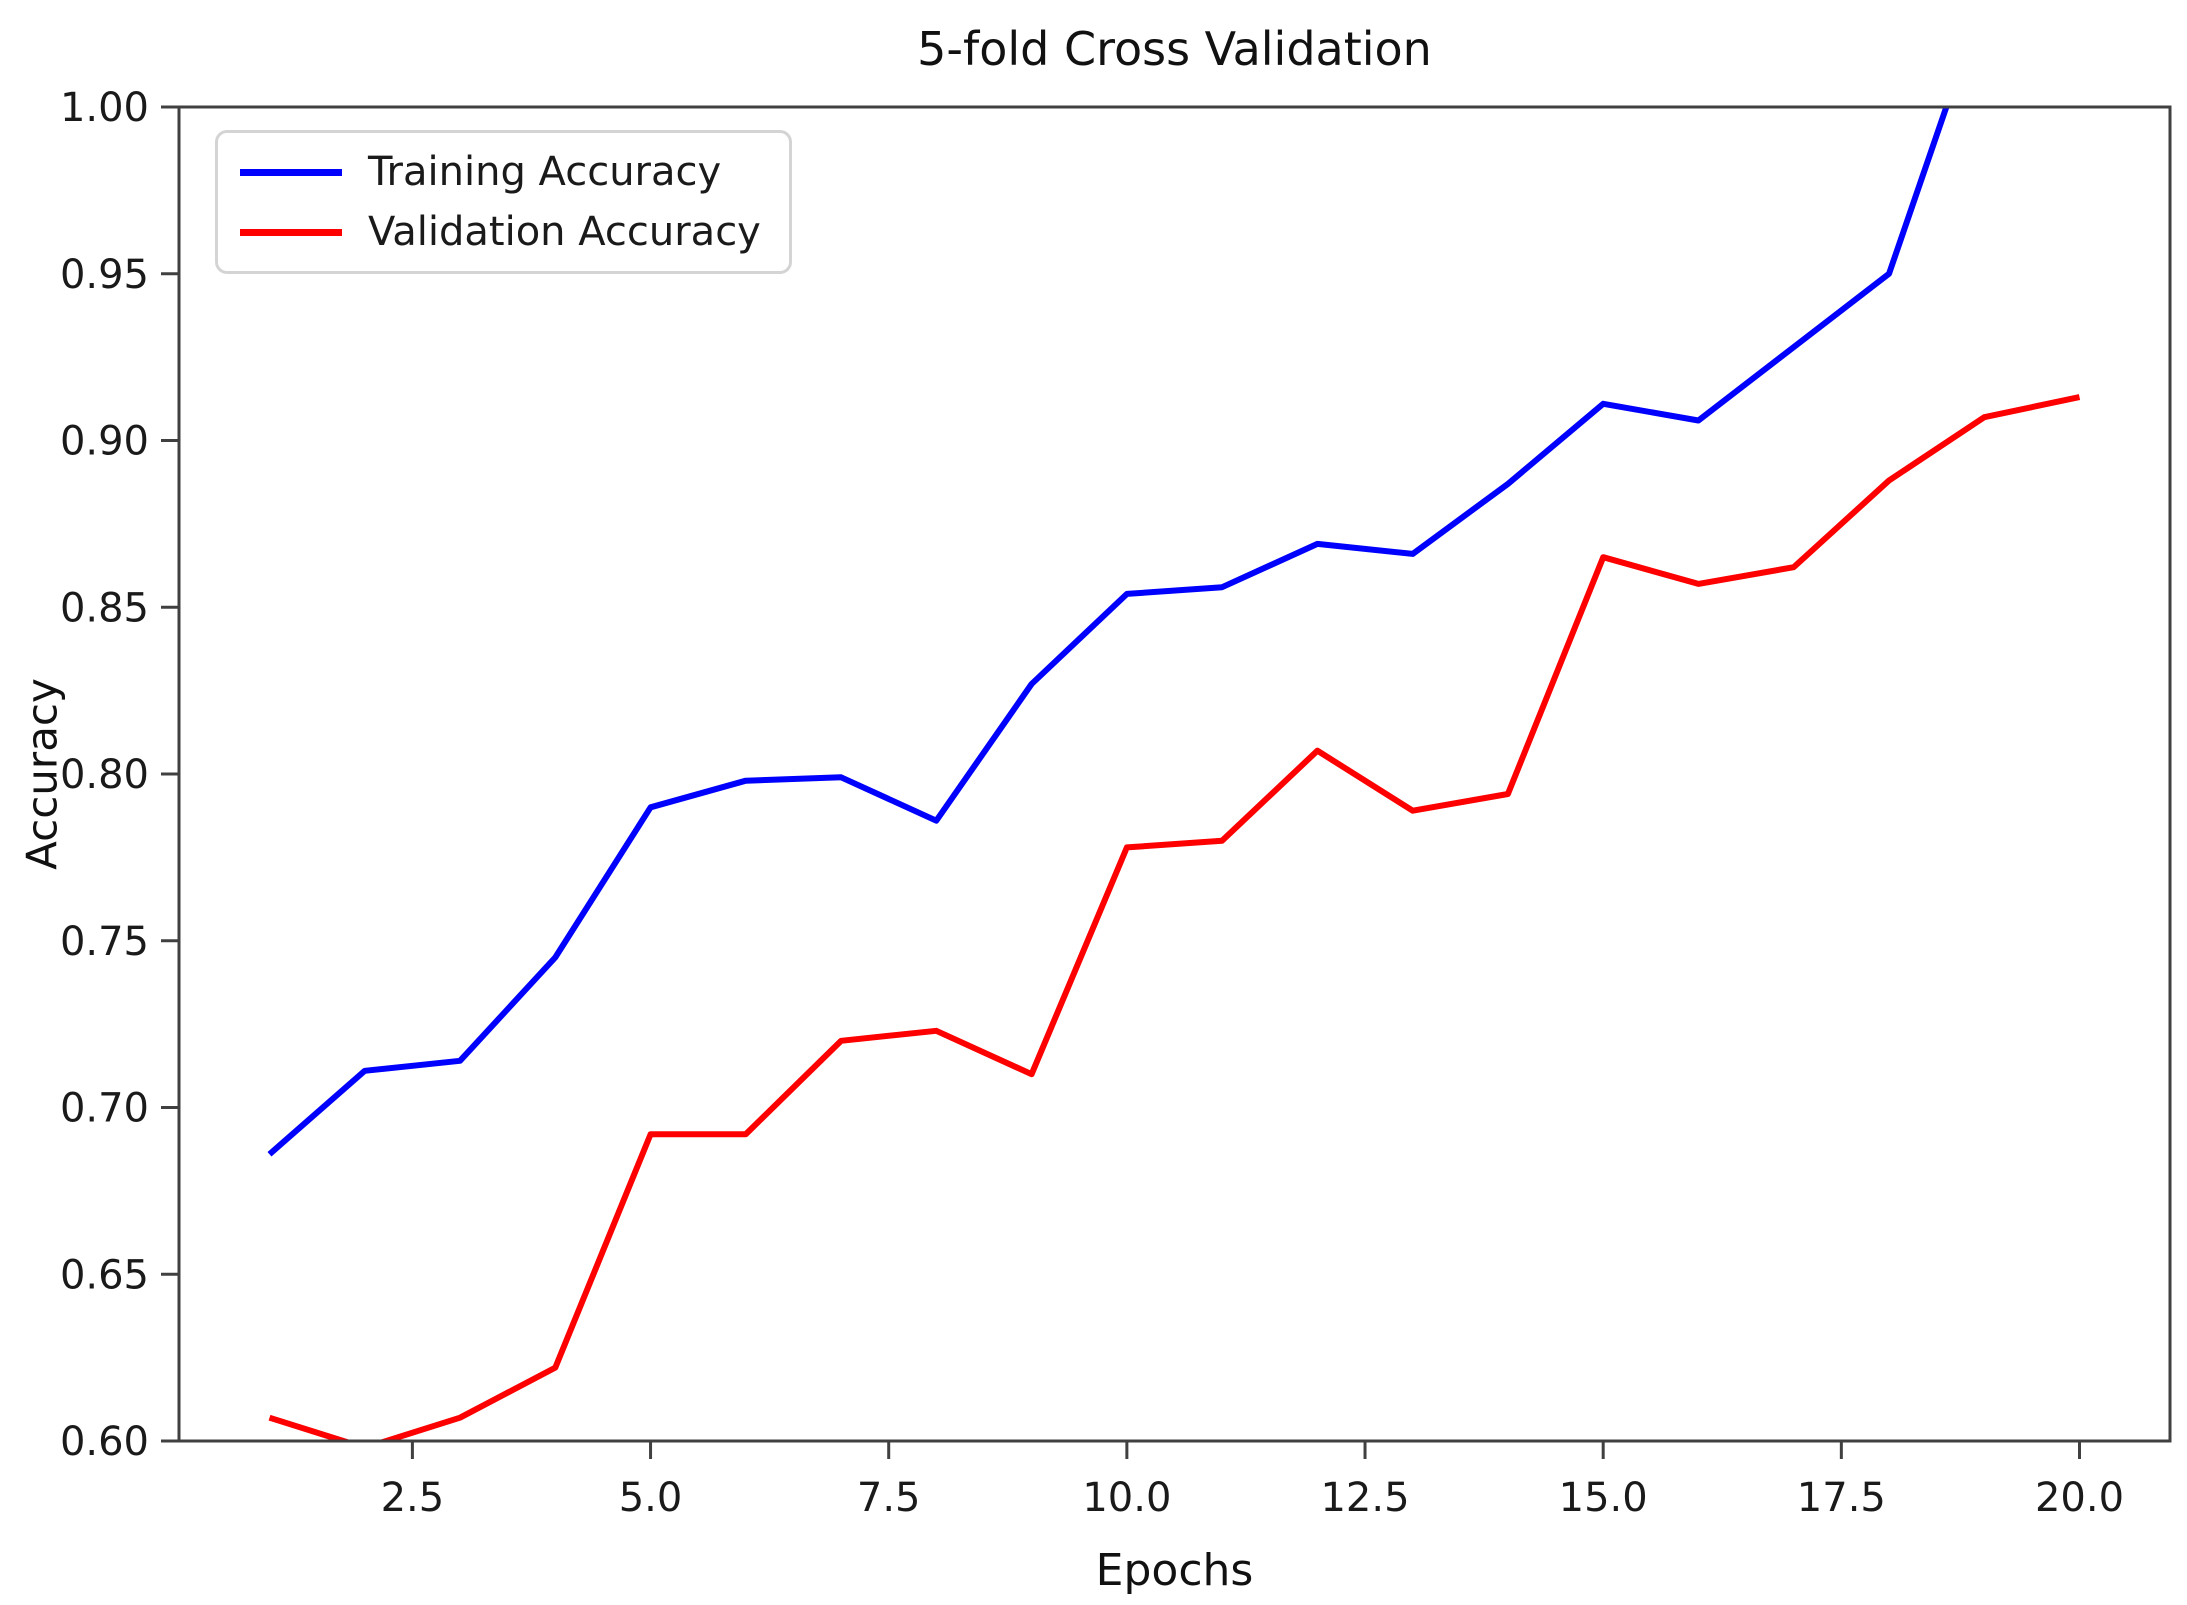  What do you see at coordinates (889, 1498) in the screenshot?
I see `x-tick-label: 7.5` at bounding box center [889, 1498].